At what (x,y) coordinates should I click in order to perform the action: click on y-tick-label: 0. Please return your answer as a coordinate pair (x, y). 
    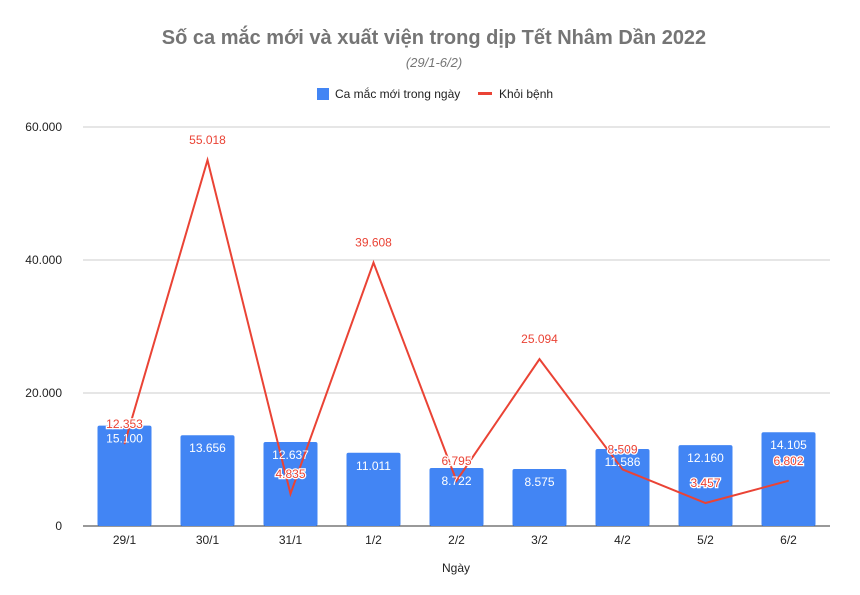
    Looking at the image, I should click on (58, 526).